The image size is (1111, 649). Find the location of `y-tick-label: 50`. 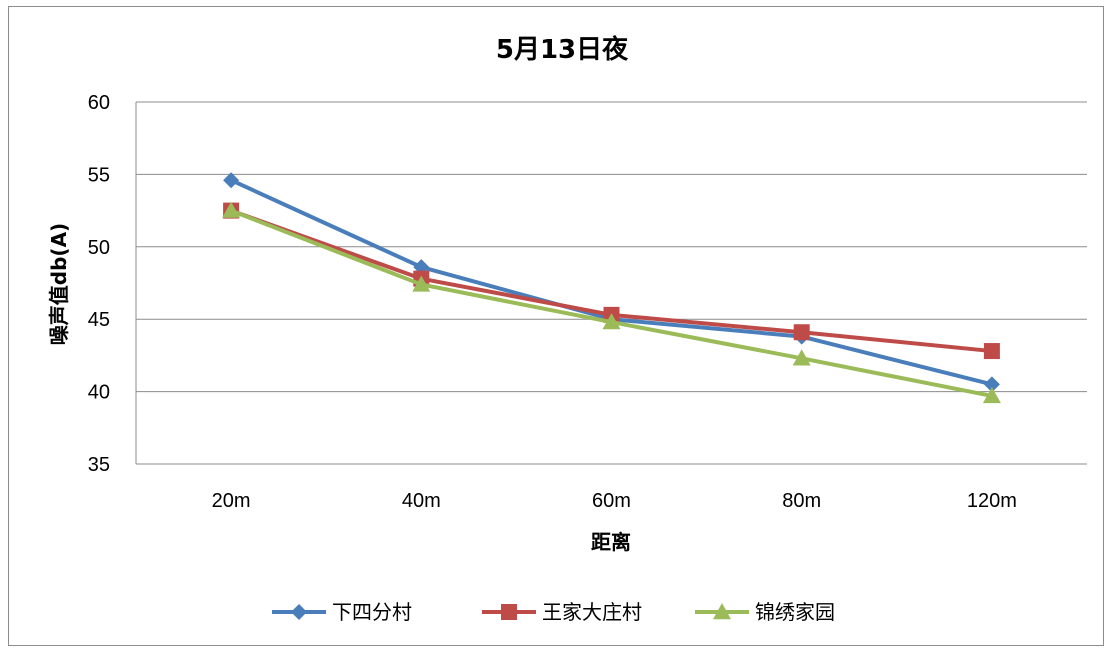

y-tick-label: 50 is located at coordinates (99, 248).